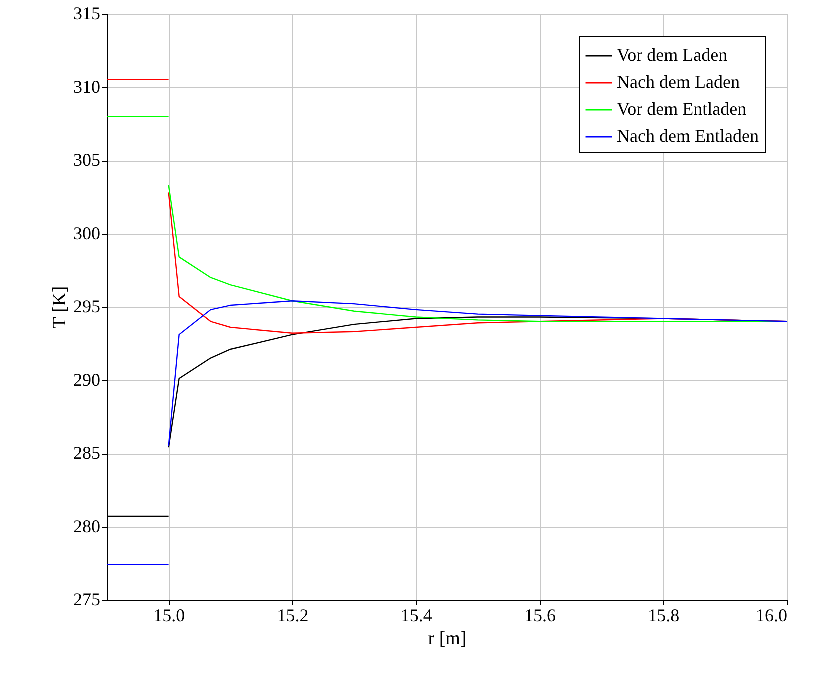  Describe the element at coordinates (688, 136) in the screenshot. I see `legend-label: Nach dem Entladen` at that location.